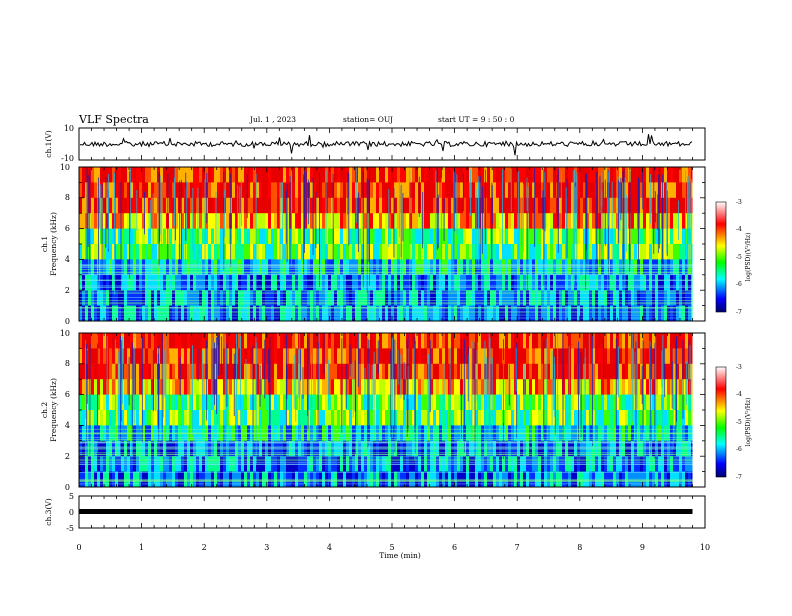 The height and width of the screenshot is (616, 792). What do you see at coordinates (721, 257) in the screenshot?
I see `ch1-colorbar` at bounding box center [721, 257].